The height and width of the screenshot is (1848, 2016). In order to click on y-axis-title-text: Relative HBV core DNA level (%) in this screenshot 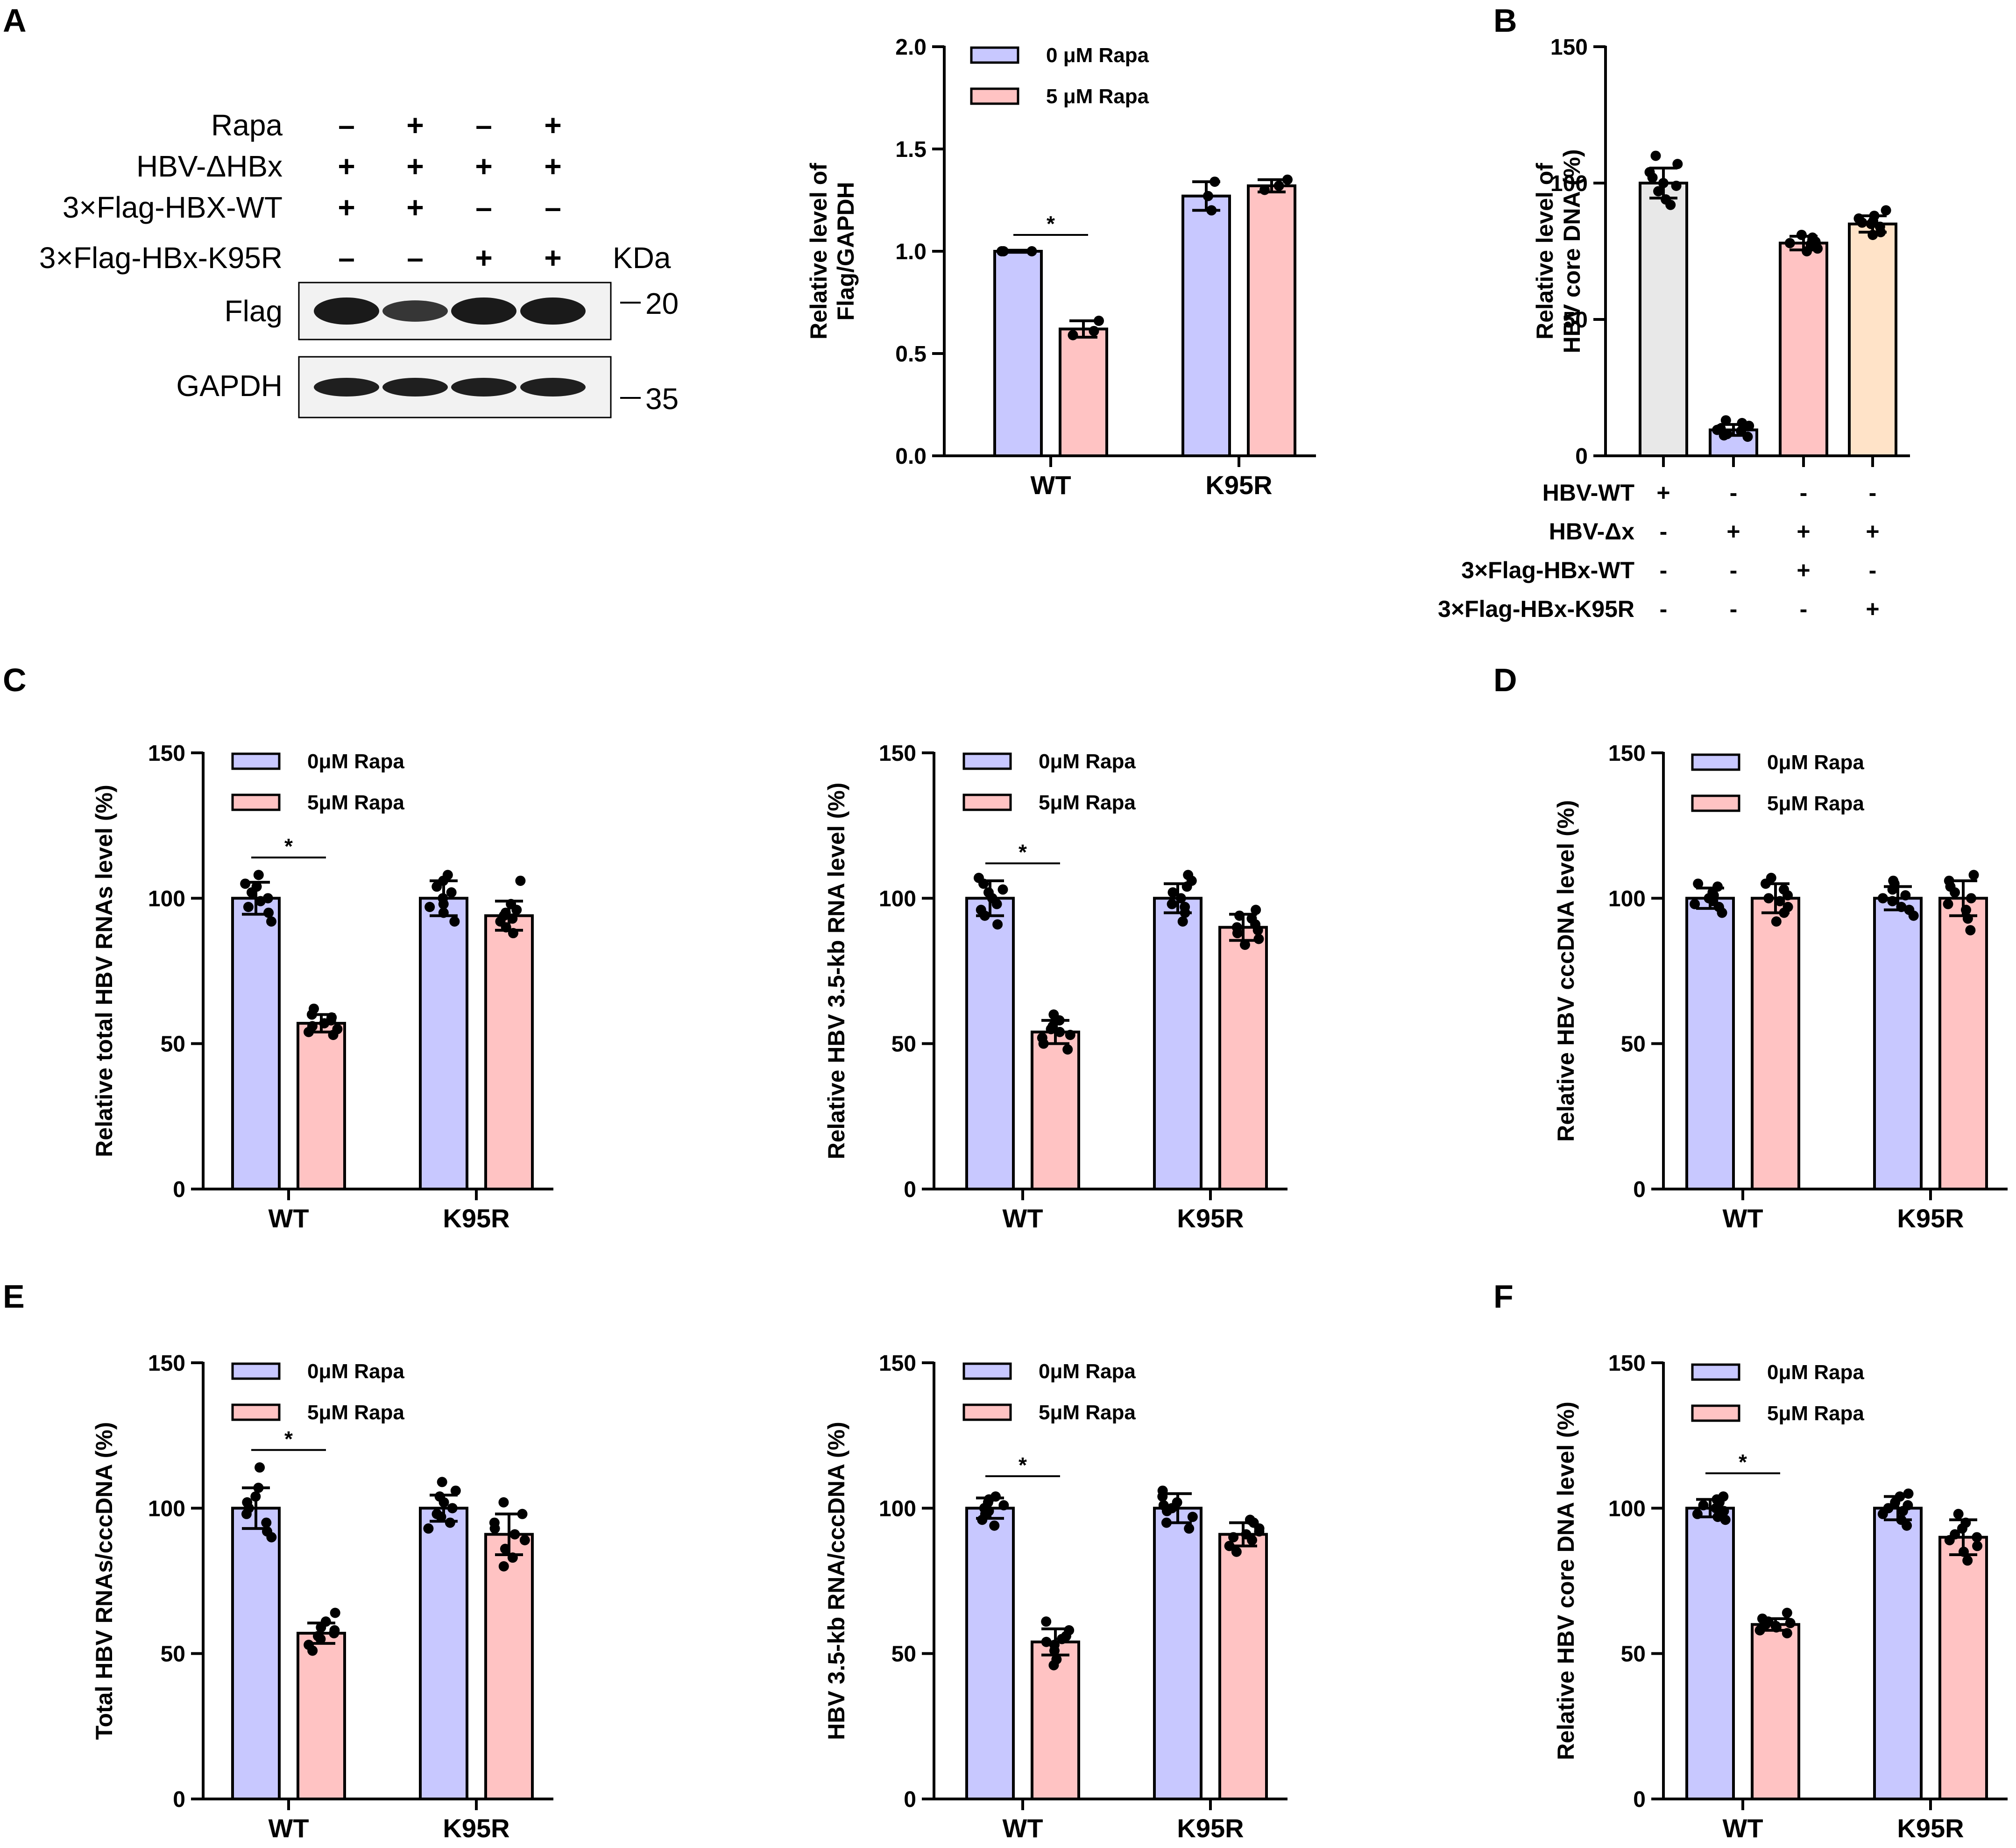, I will do `click(1566, 1581)`.